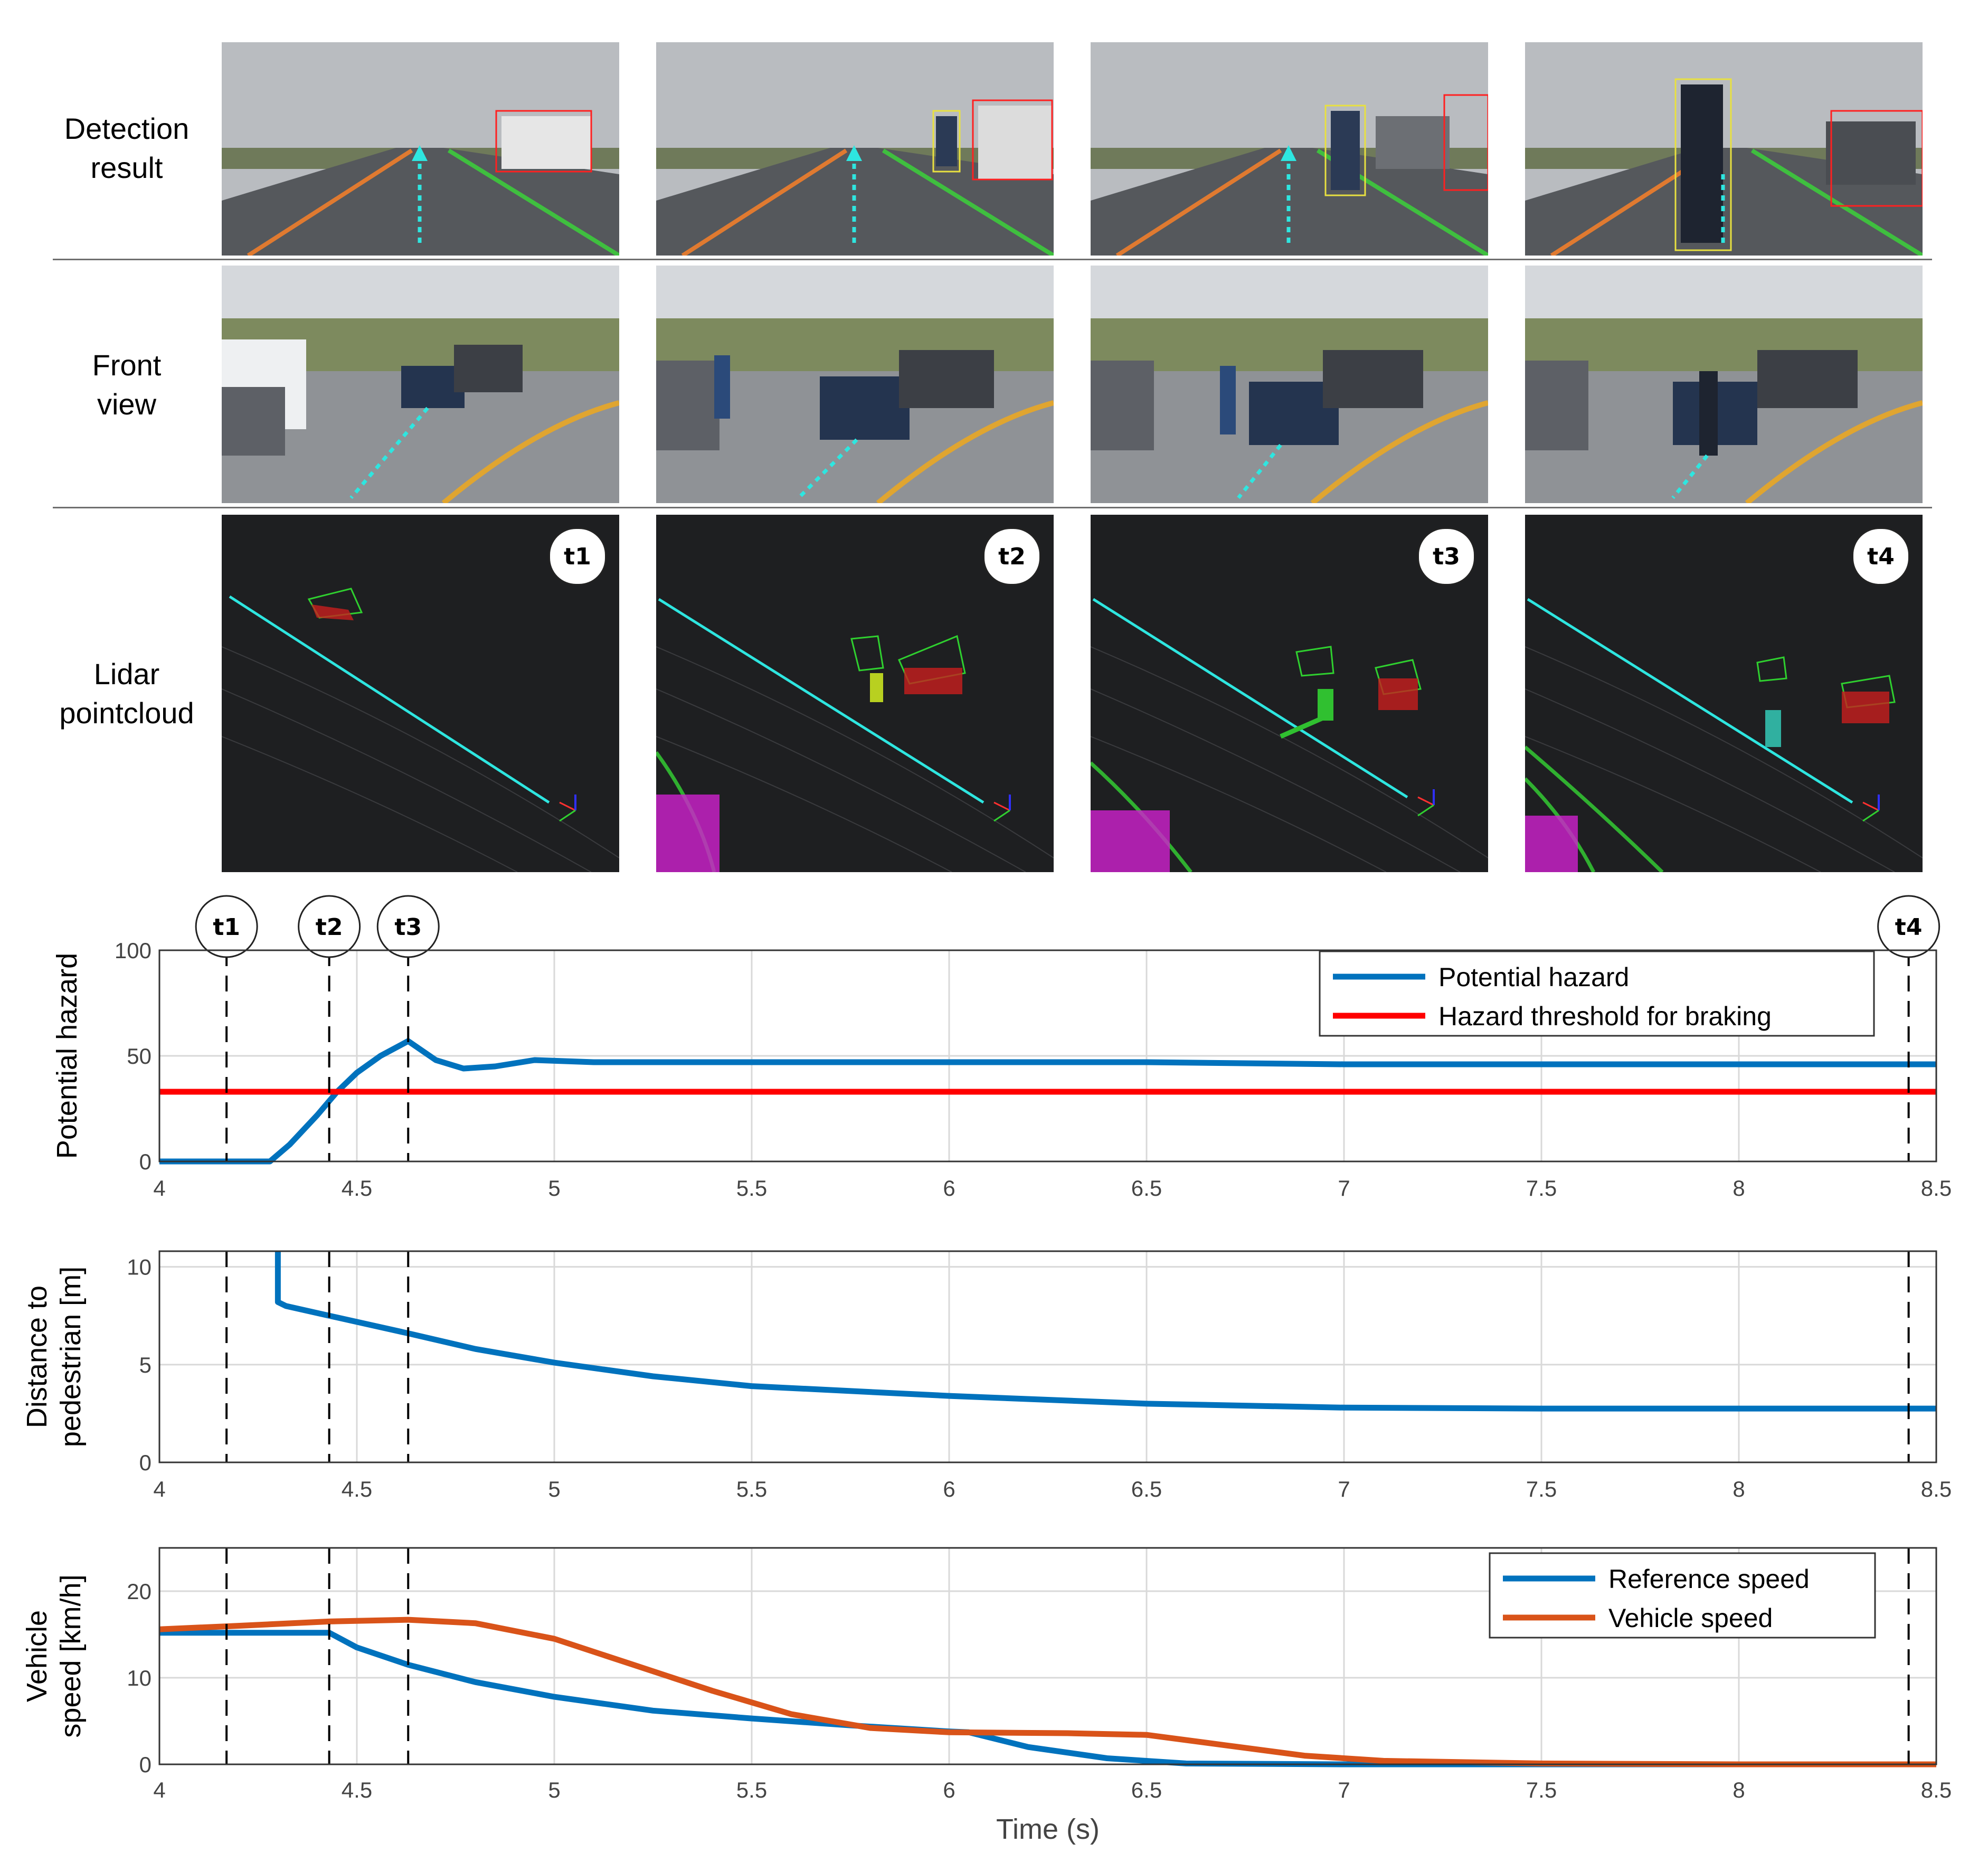  What do you see at coordinates (1289, 693) in the screenshot?
I see `lidar-image-t3: t3` at bounding box center [1289, 693].